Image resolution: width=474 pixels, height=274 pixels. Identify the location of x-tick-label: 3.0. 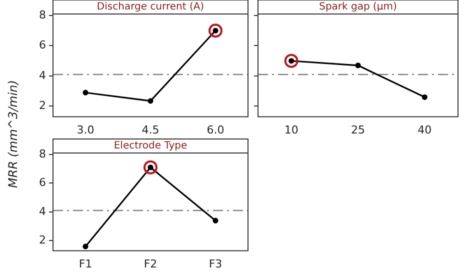
(85, 129).